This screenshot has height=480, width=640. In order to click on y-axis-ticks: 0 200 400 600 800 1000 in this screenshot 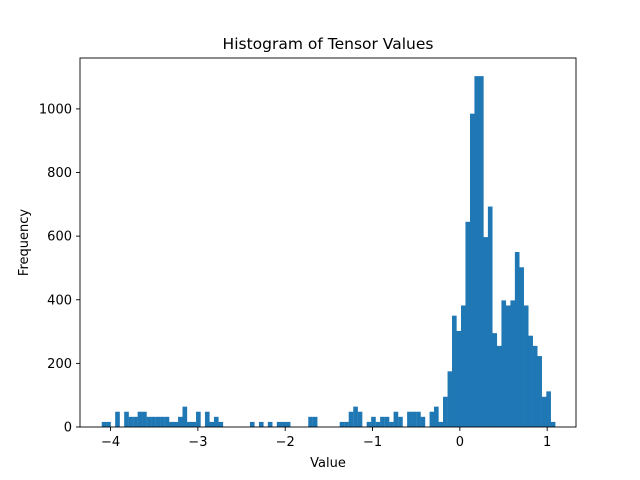, I will do `click(59, 269)`.